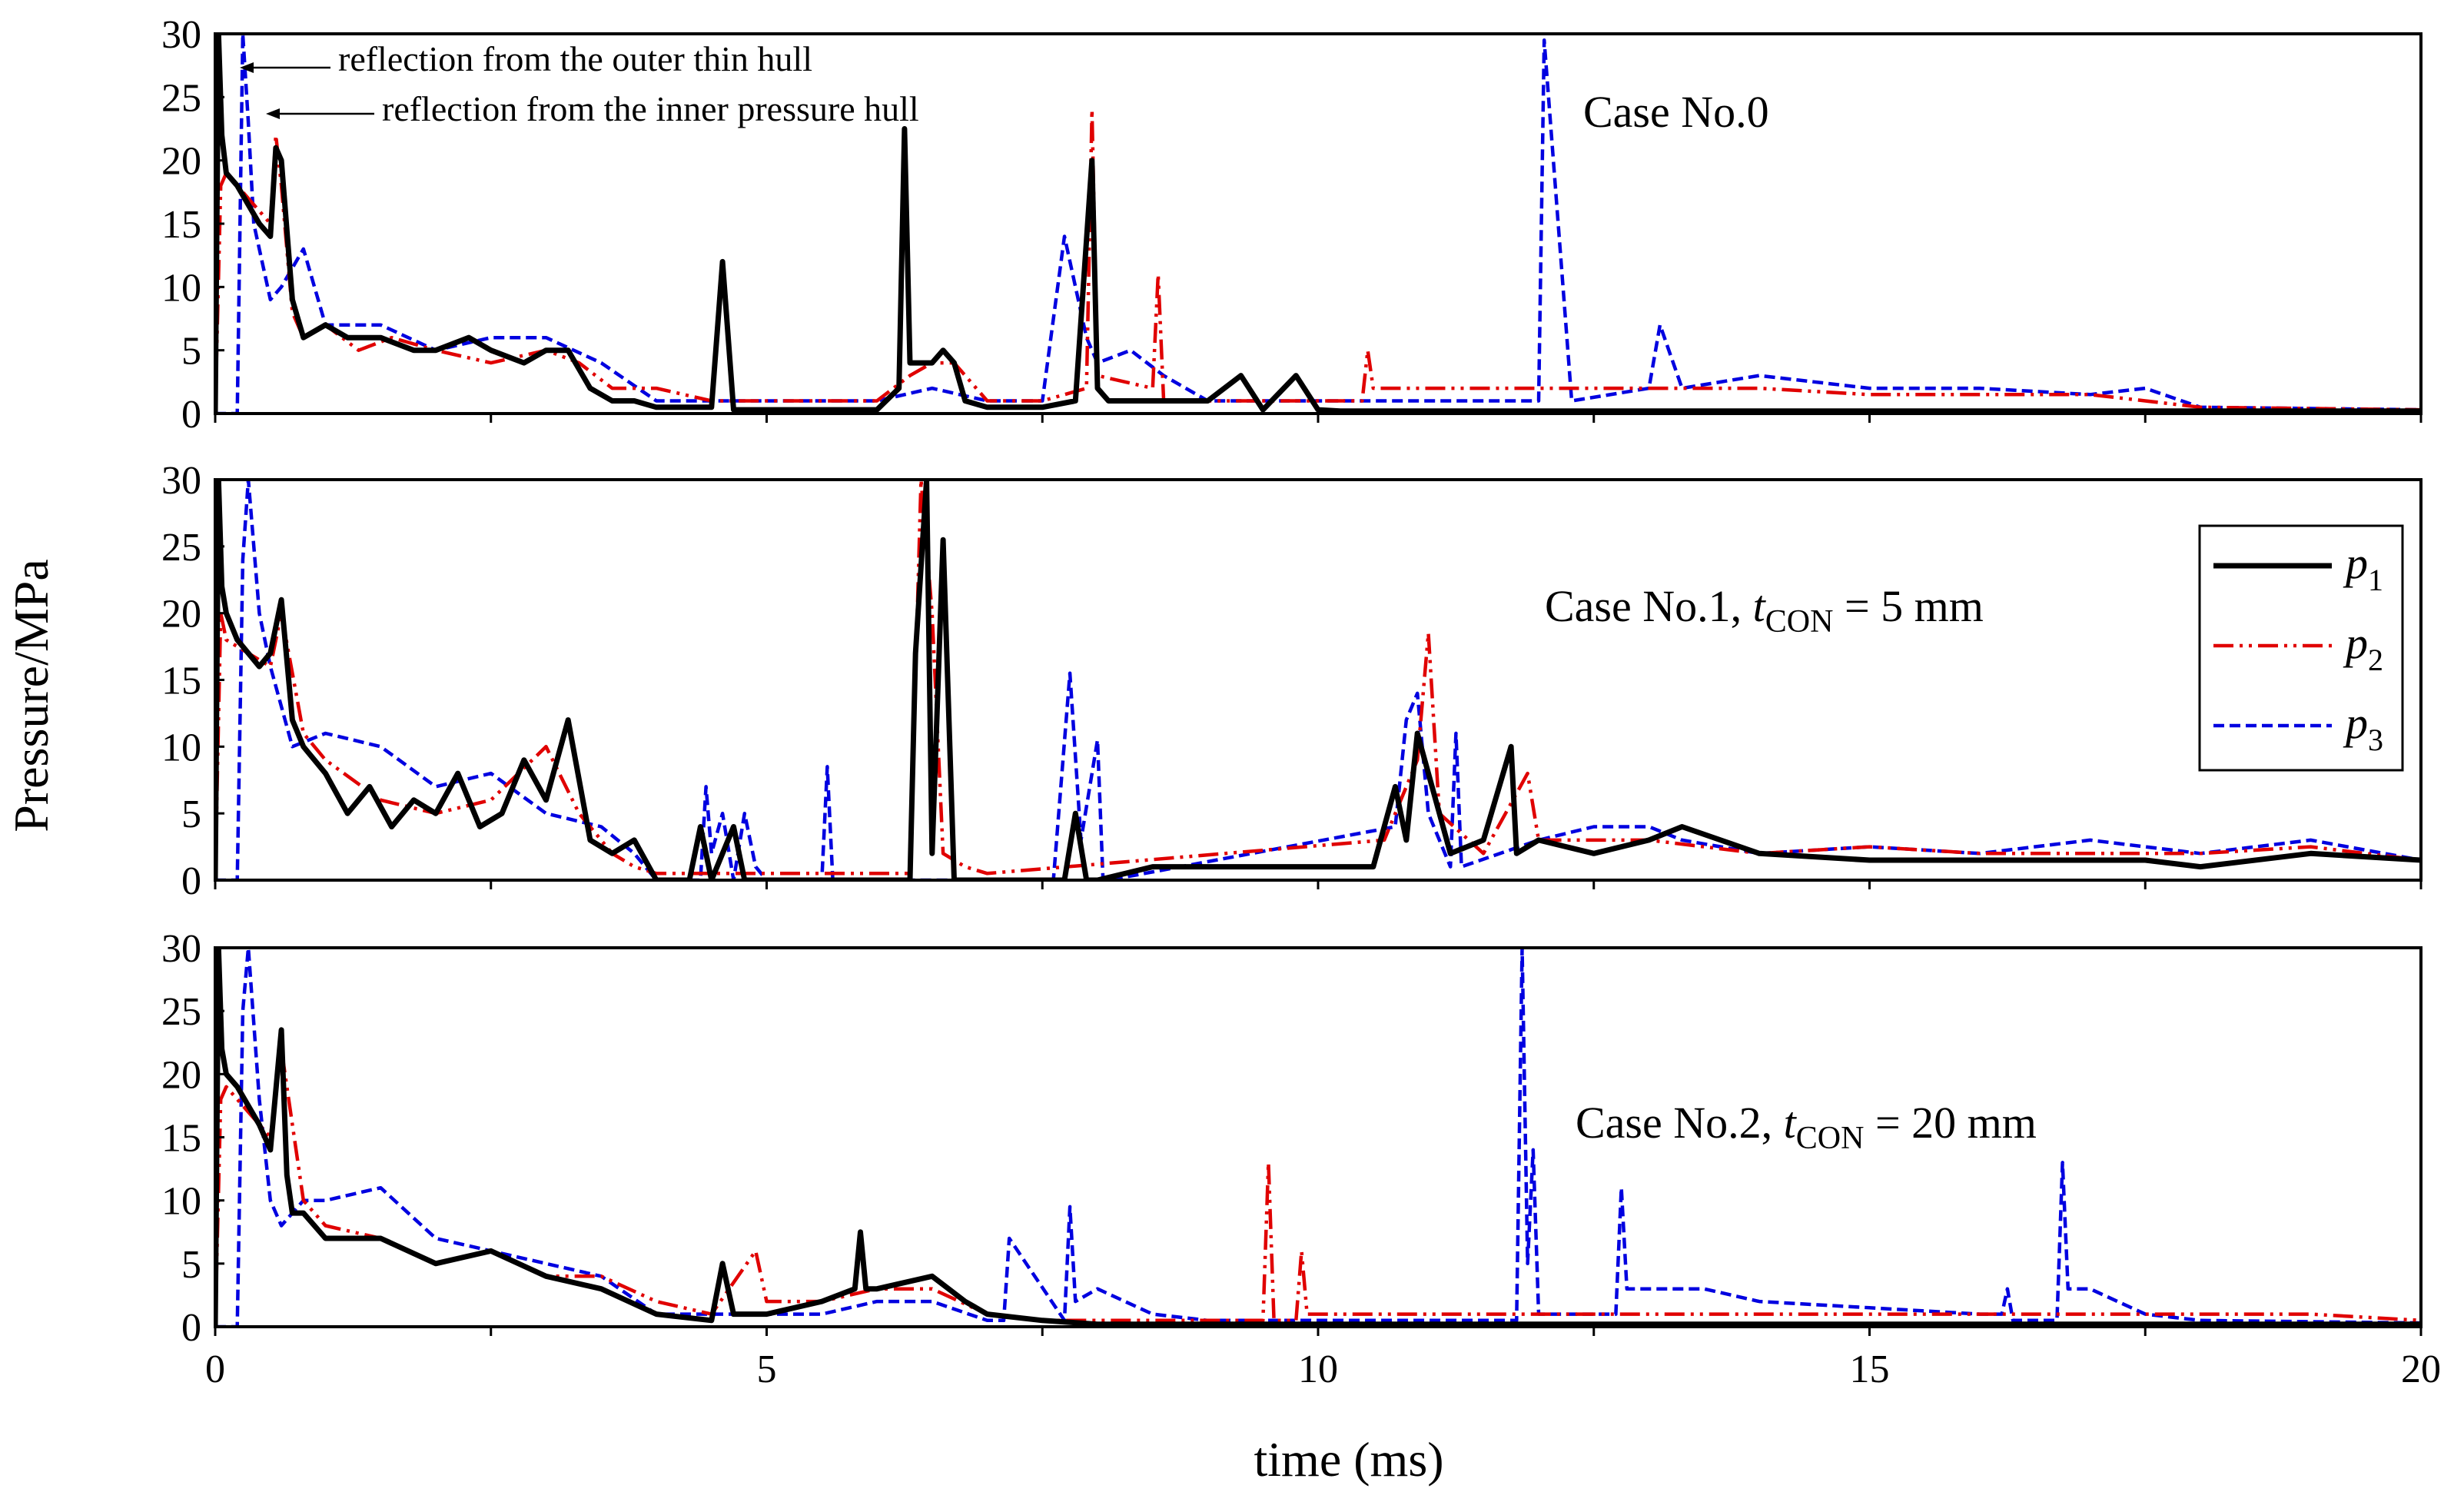  I want to click on x-tick-label: 10, so click(1318, 1369).